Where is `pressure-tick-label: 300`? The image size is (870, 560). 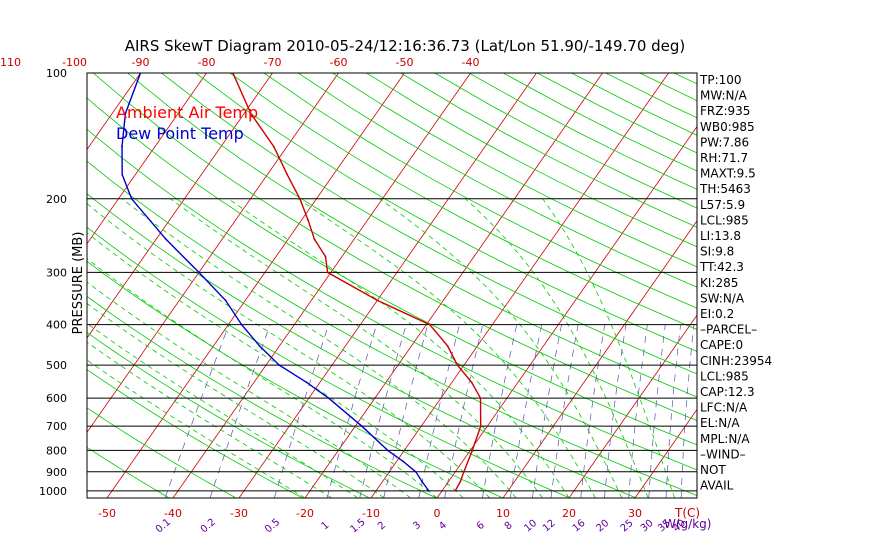 pressure-tick-label: 300 is located at coordinates (56, 272).